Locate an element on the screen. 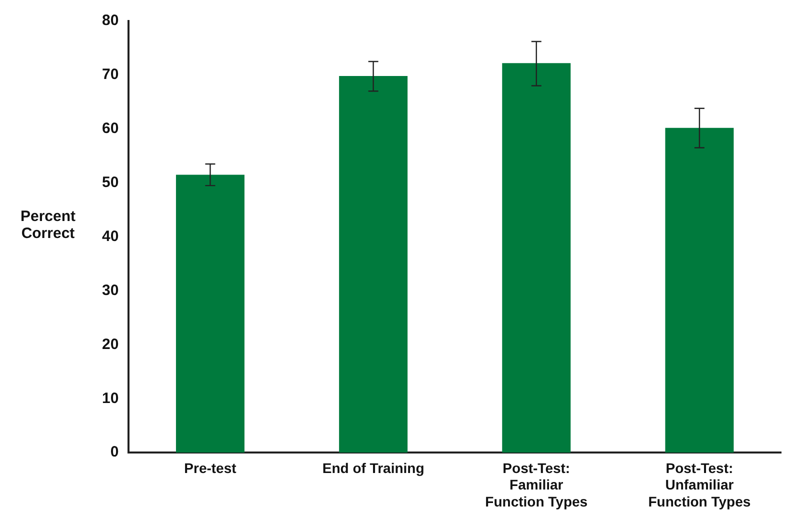 The width and height of the screenshot is (799, 527). y-tick-label: 50 is located at coordinates (110, 182).